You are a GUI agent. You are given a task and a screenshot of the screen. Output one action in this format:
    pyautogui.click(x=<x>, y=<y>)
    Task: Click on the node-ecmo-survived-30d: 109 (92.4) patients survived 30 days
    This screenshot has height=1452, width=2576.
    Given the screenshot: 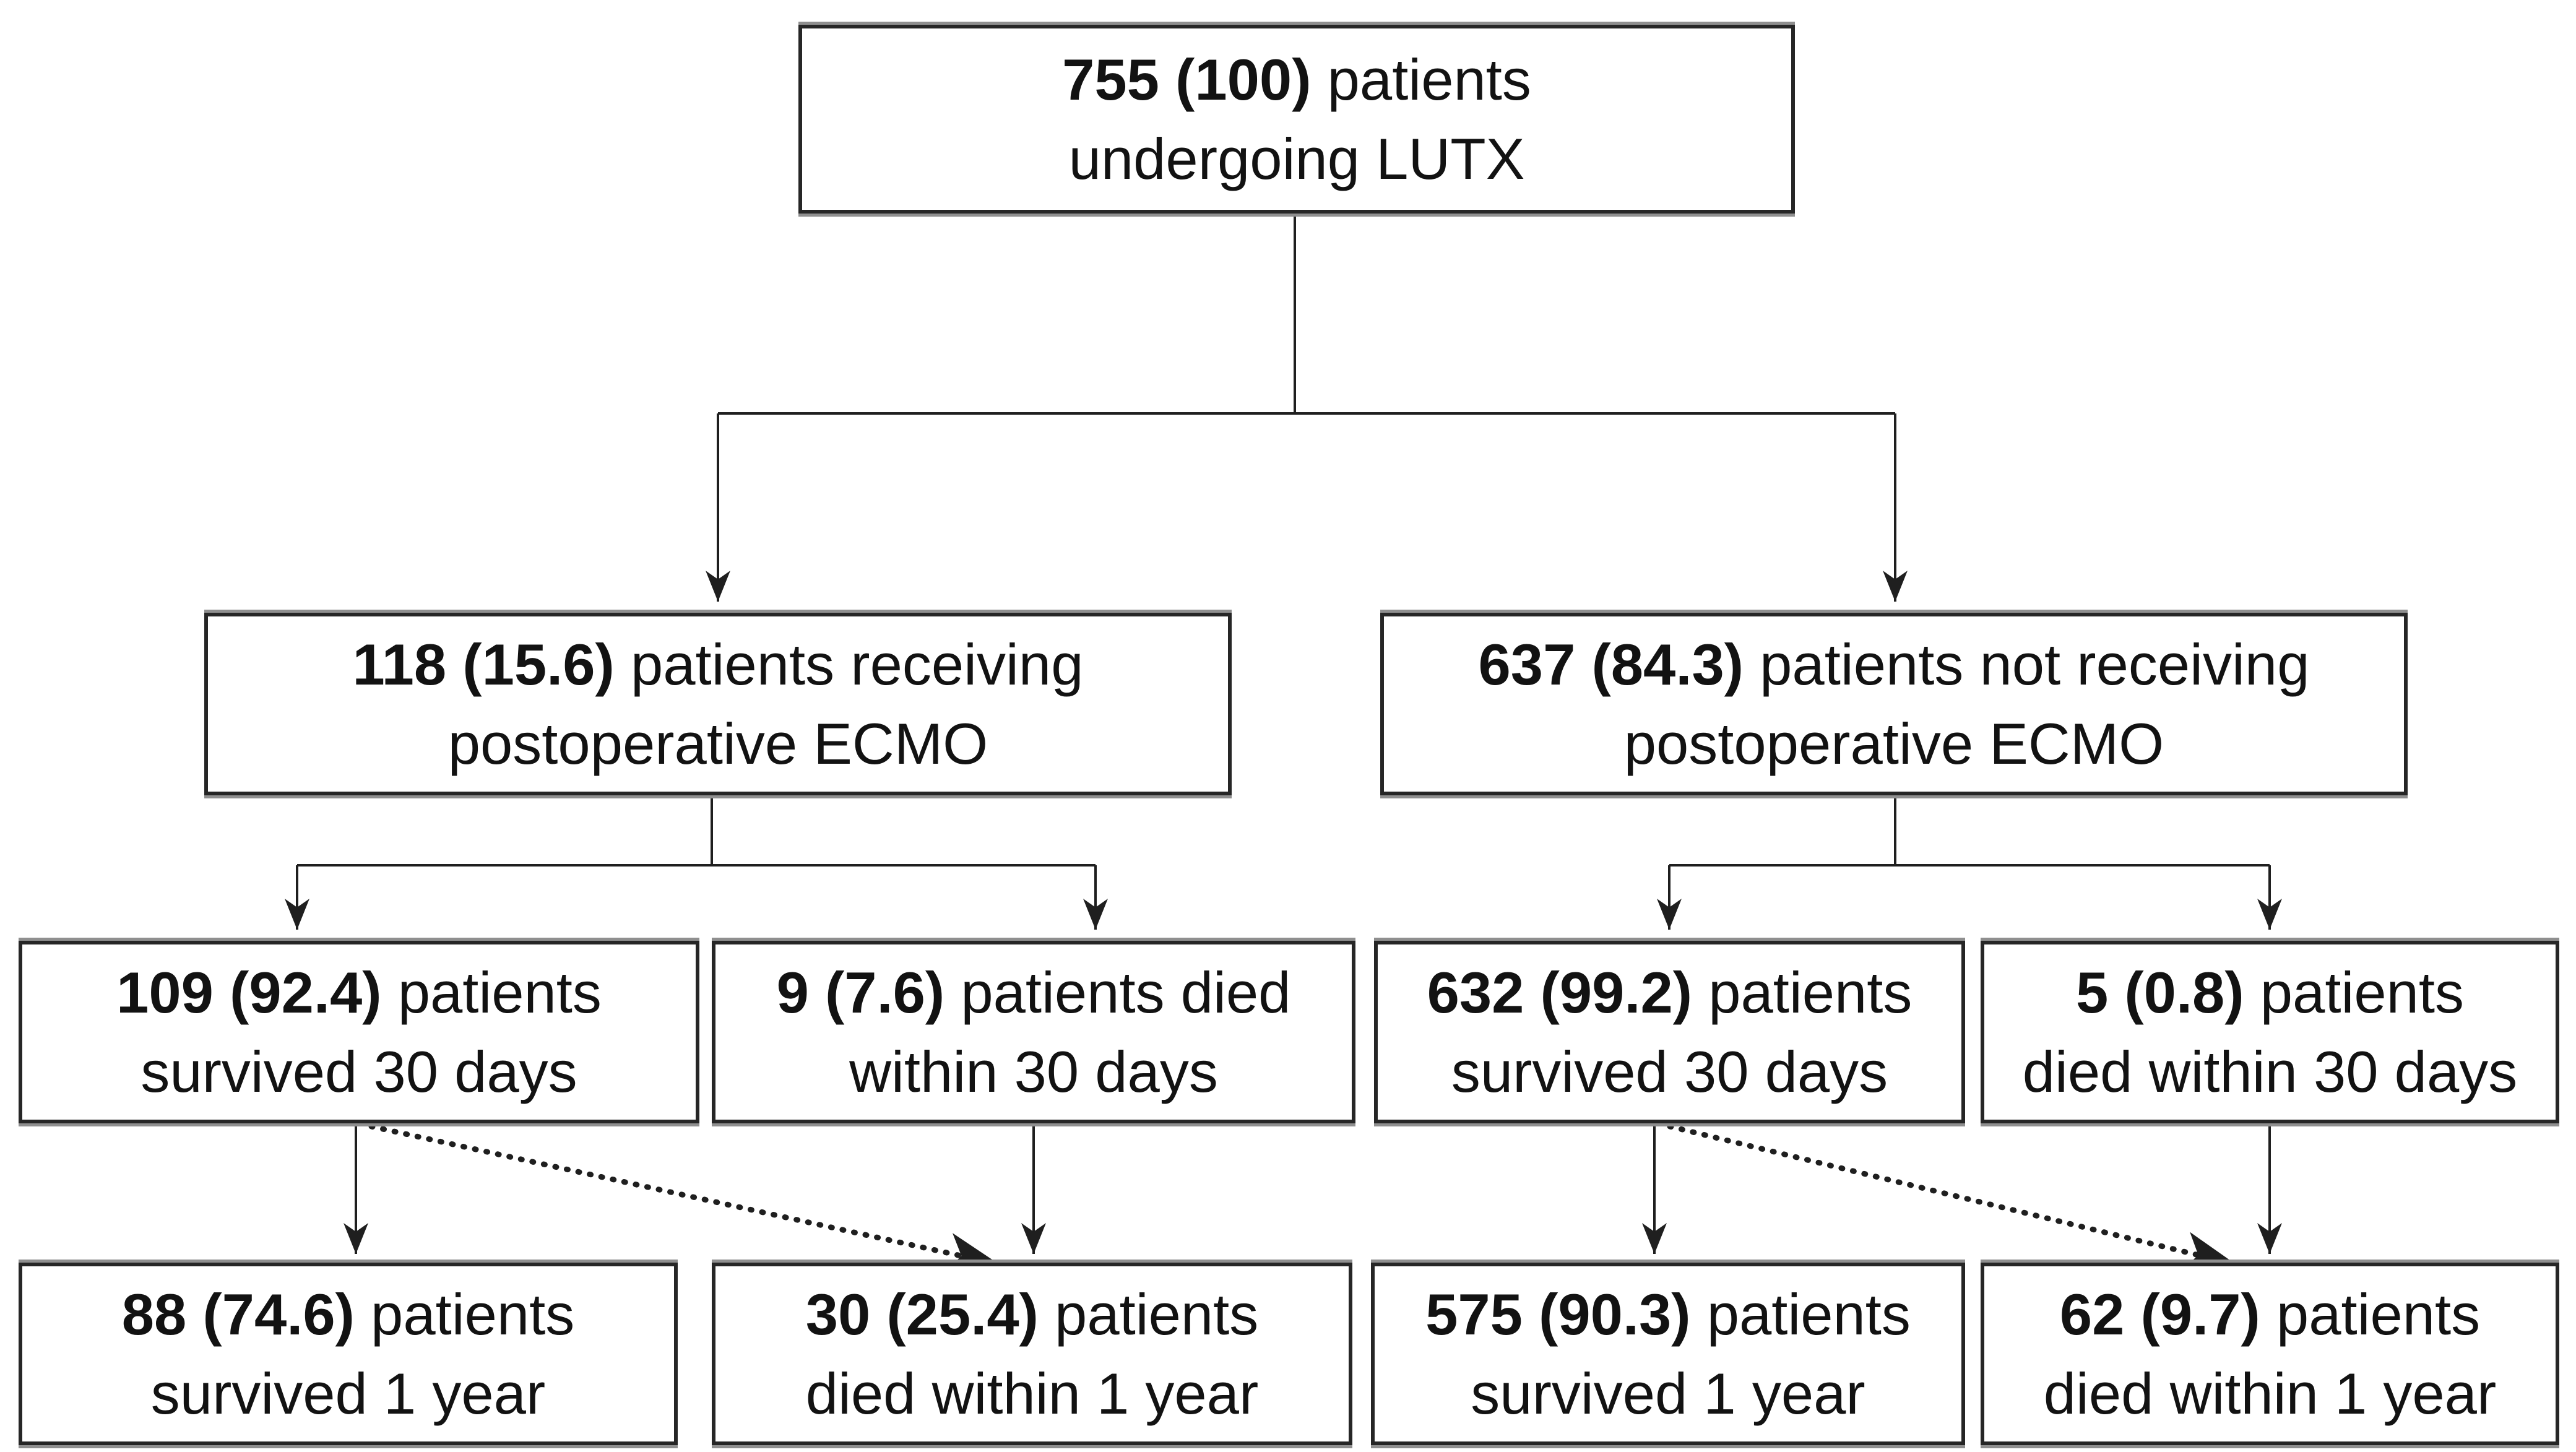 What is the action you would take?
    pyautogui.click(x=359, y=1032)
    